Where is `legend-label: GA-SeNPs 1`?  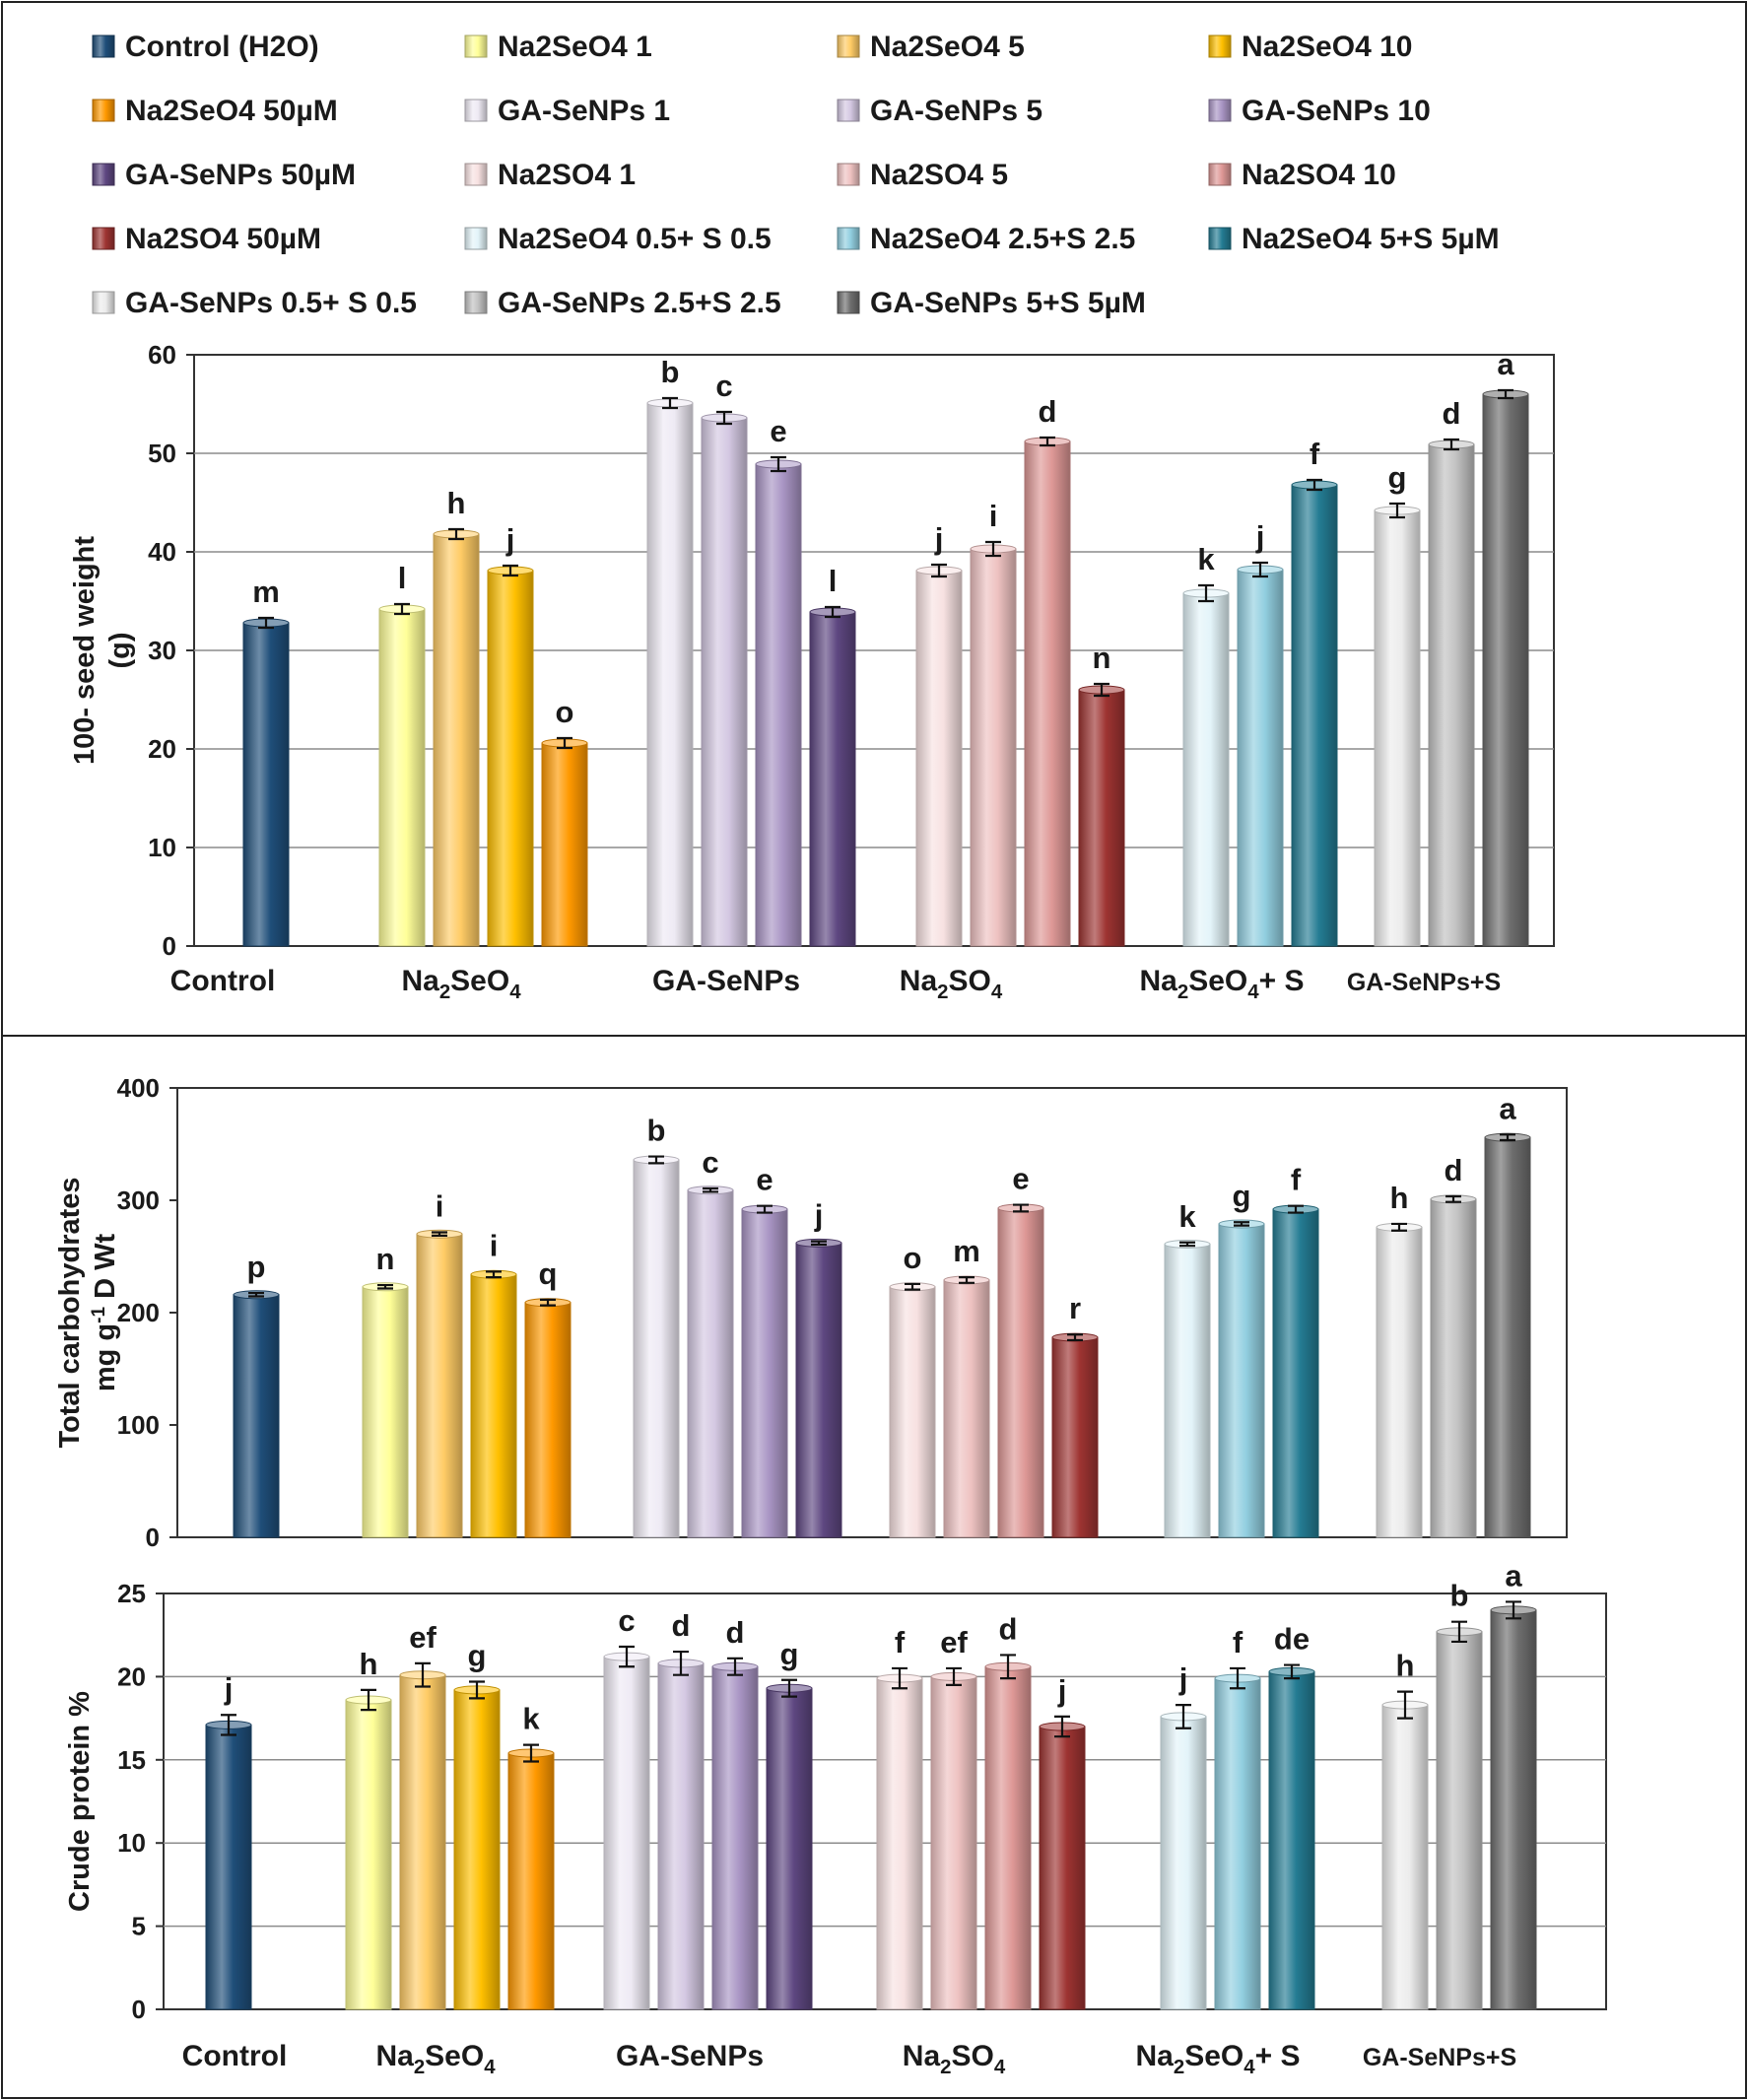 legend-label: GA-SeNPs 1 is located at coordinates (584, 111).